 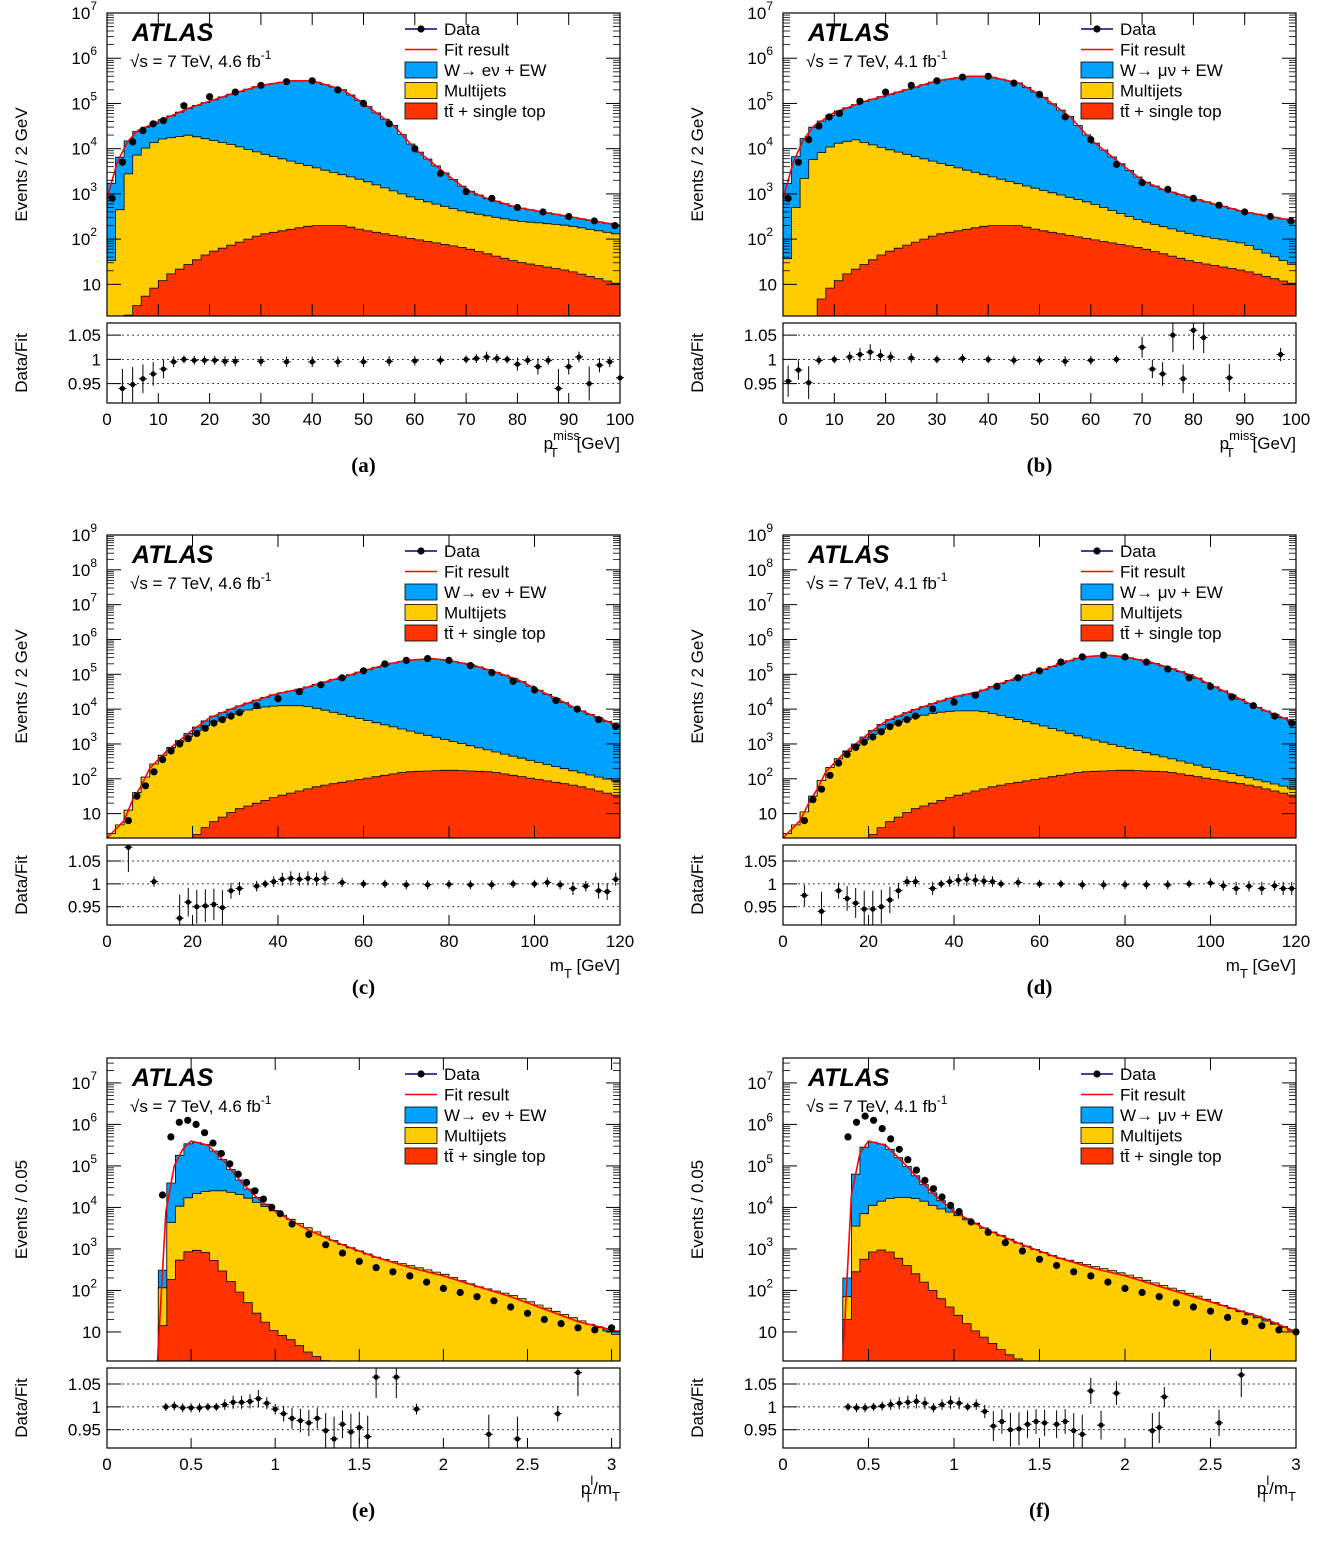 I want to click on x-title-sup: miss, so click(x=1242, y=435).